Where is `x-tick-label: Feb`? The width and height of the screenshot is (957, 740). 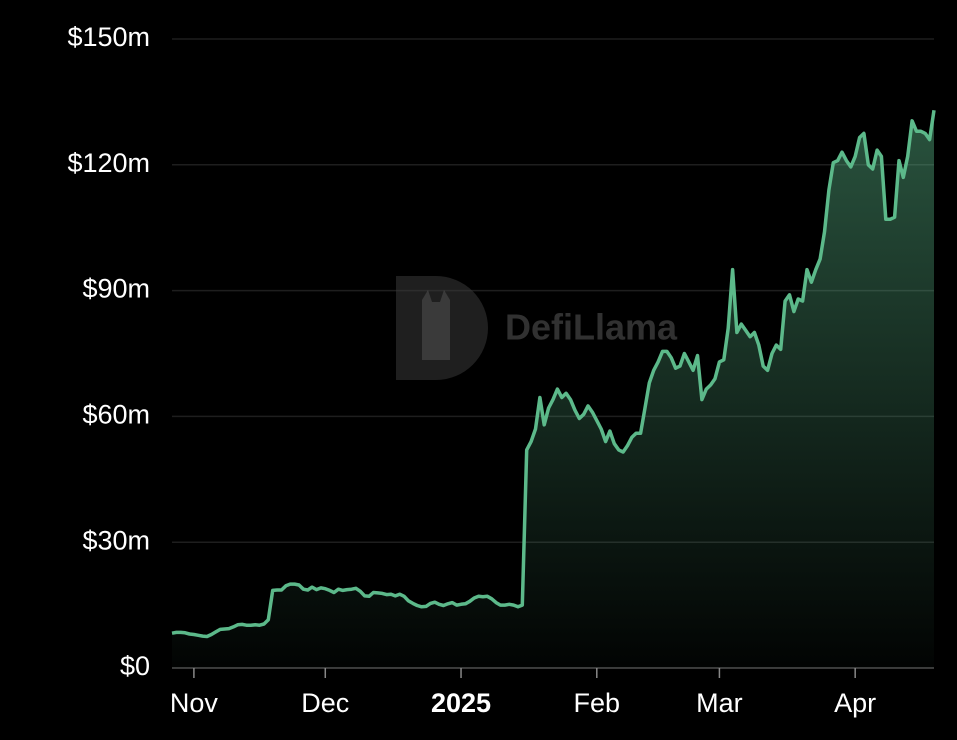
x-tick-label: Feb is located at coordinates (597, 703).